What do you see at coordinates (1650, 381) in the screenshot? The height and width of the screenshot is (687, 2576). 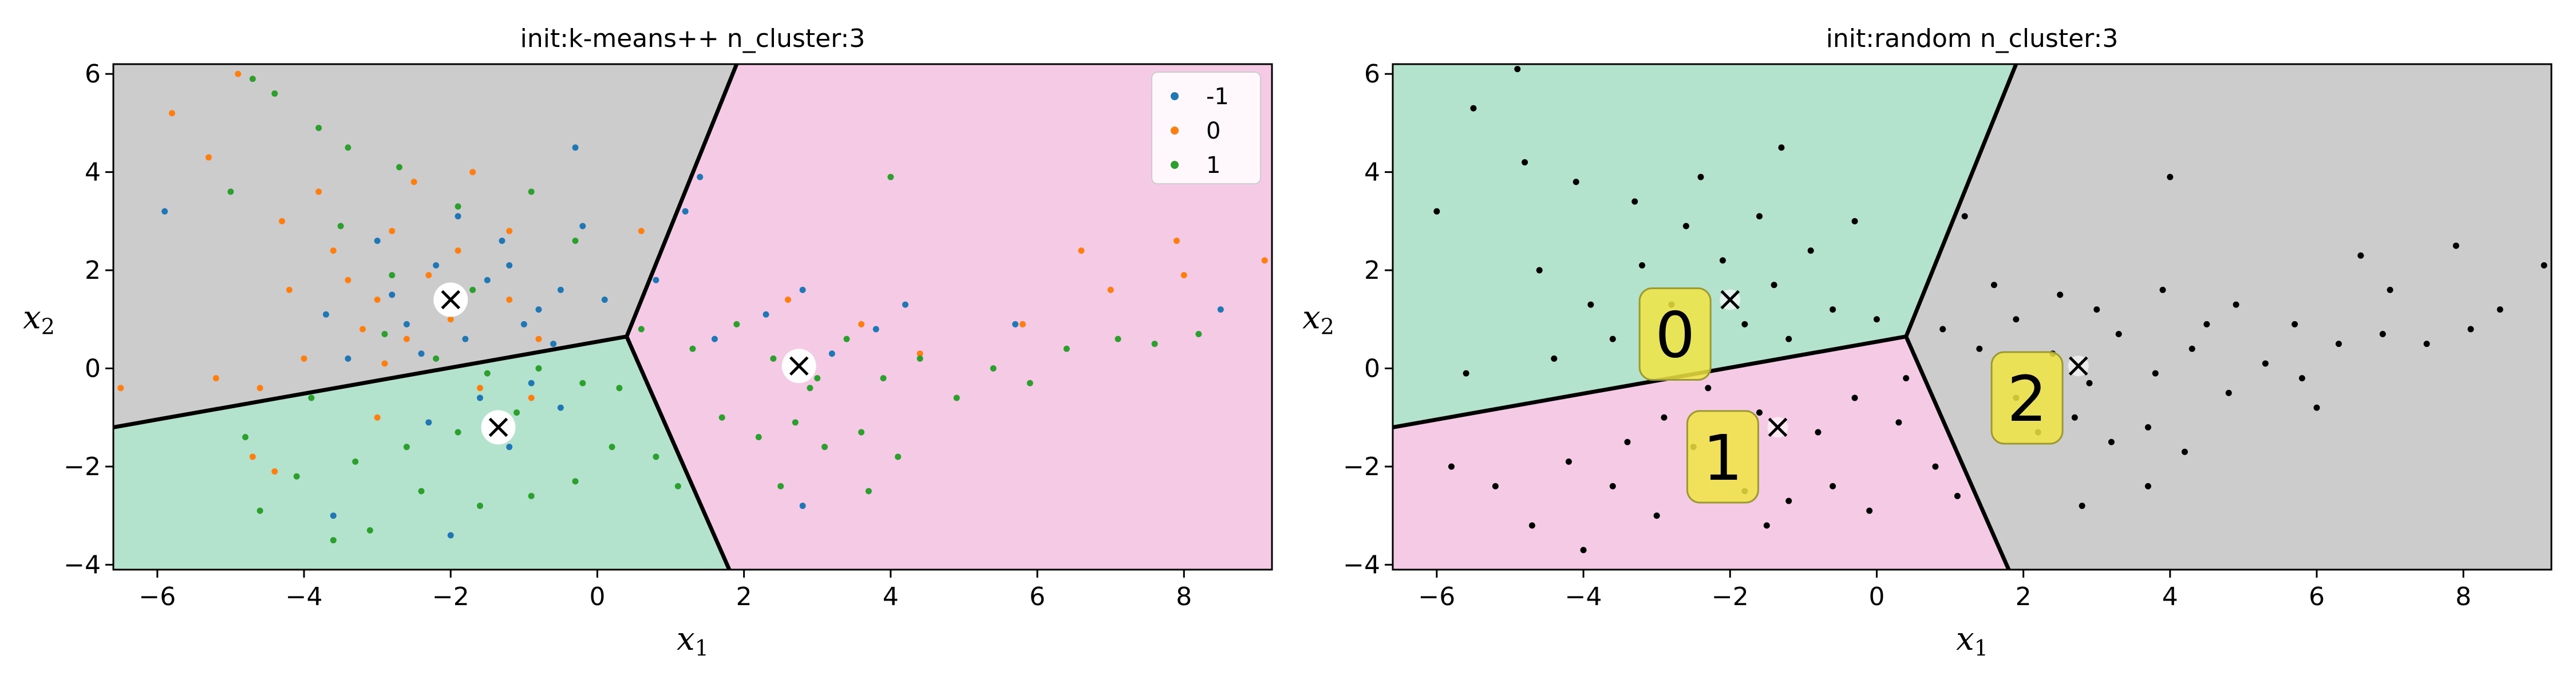 I see `decision-boundary-line` at bounding box center [1650, 381].